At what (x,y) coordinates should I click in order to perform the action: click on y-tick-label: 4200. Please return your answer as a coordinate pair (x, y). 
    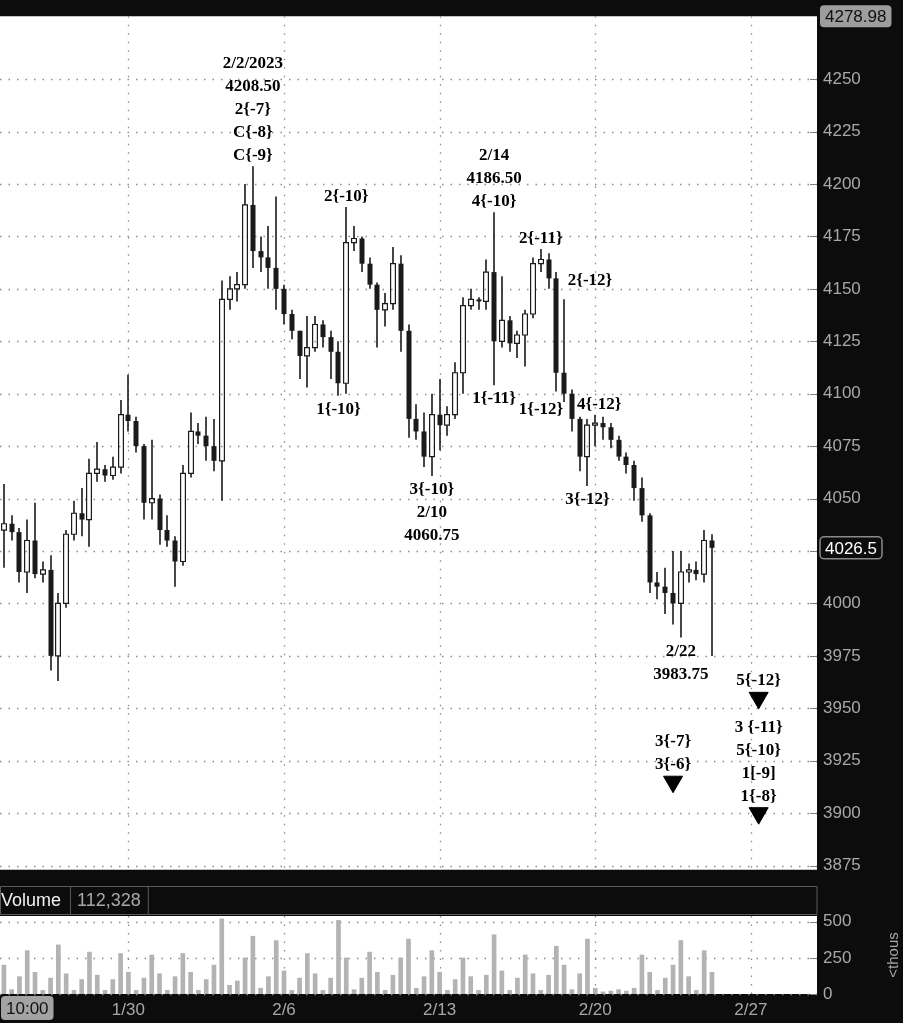
    Looking at the image, I should click on (842, 183).